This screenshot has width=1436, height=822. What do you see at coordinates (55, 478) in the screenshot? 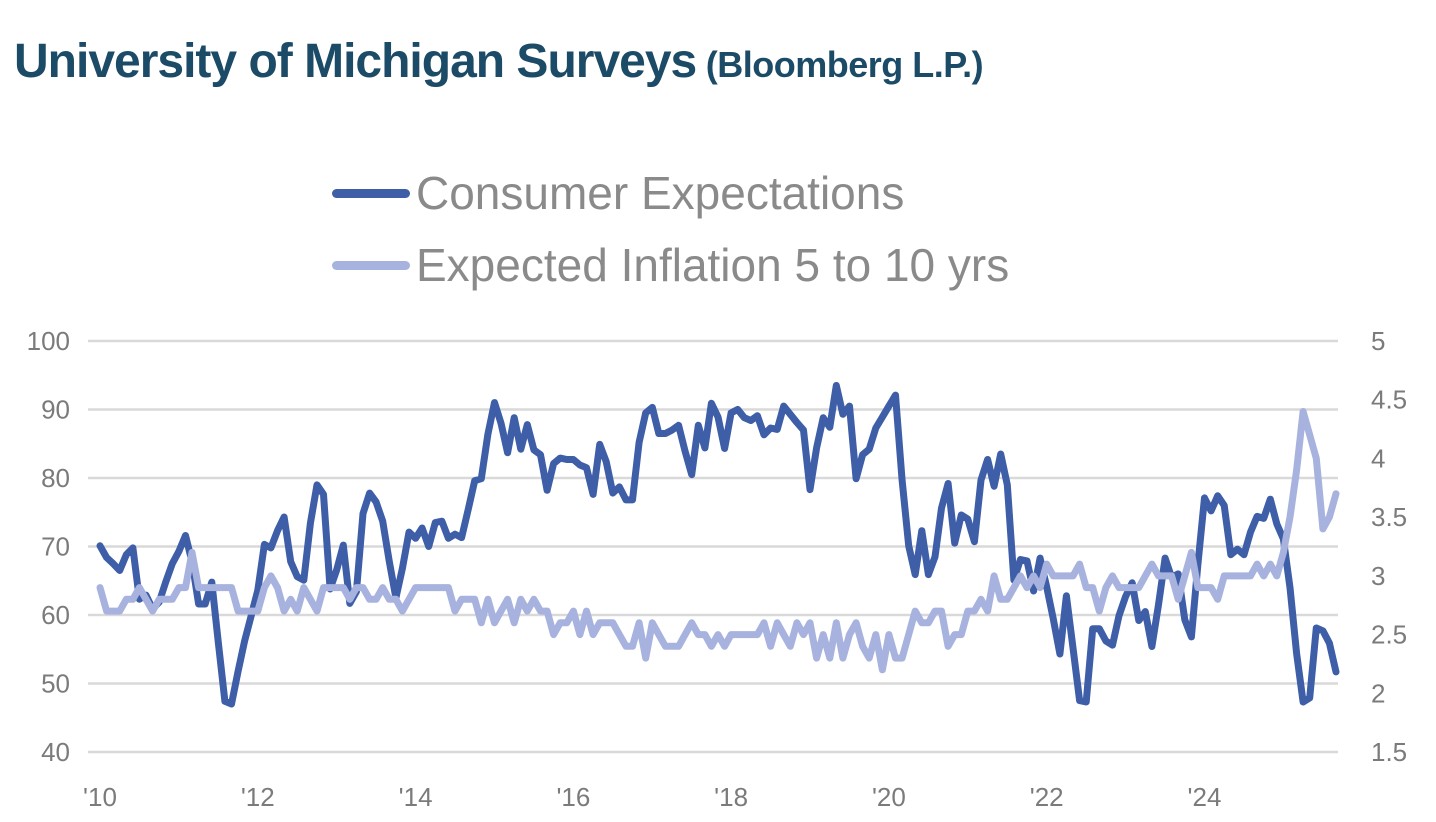
I see `left-axis-tick-label: 80` at bounding box center [55, 478].